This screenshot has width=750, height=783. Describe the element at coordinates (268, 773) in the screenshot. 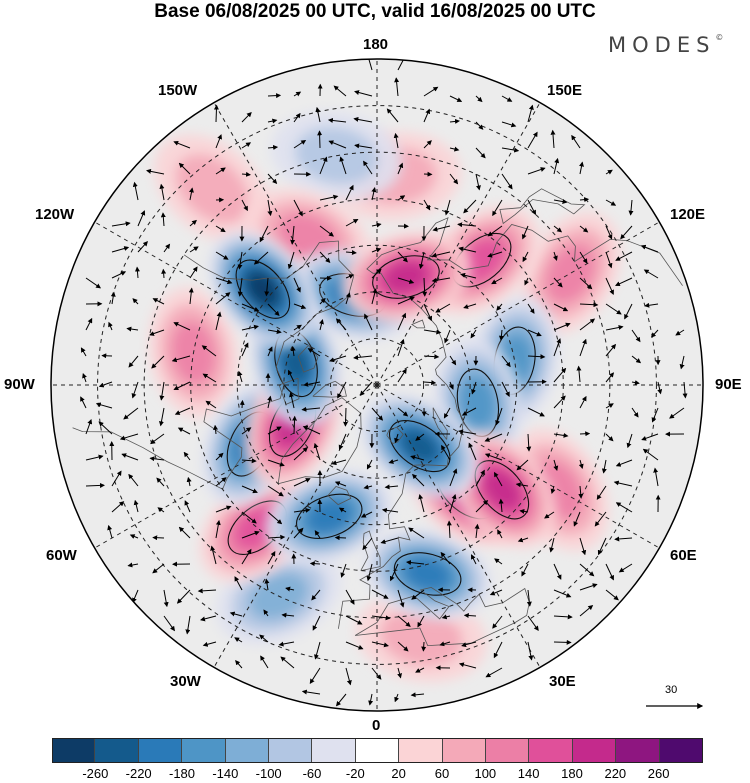

I see `colorbar-tick-label: -100` at that location.